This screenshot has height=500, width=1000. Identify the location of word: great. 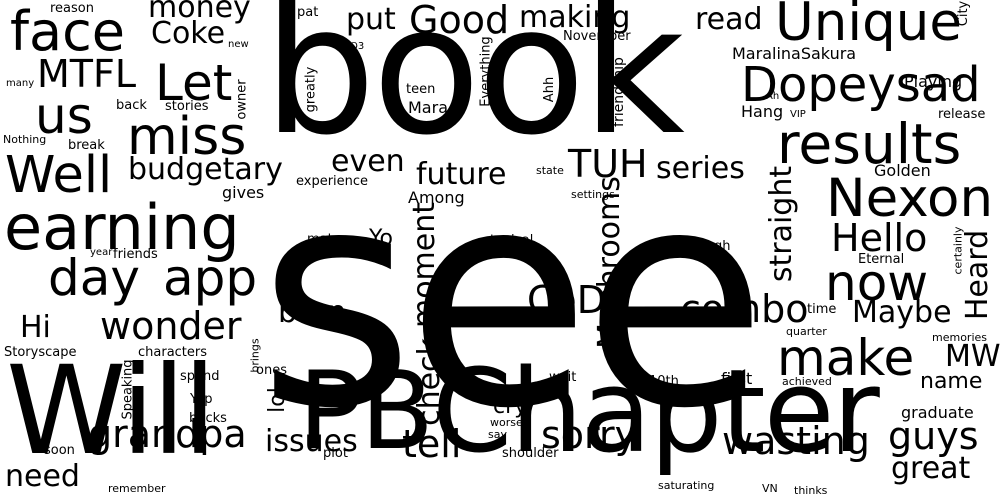
(931, 468).